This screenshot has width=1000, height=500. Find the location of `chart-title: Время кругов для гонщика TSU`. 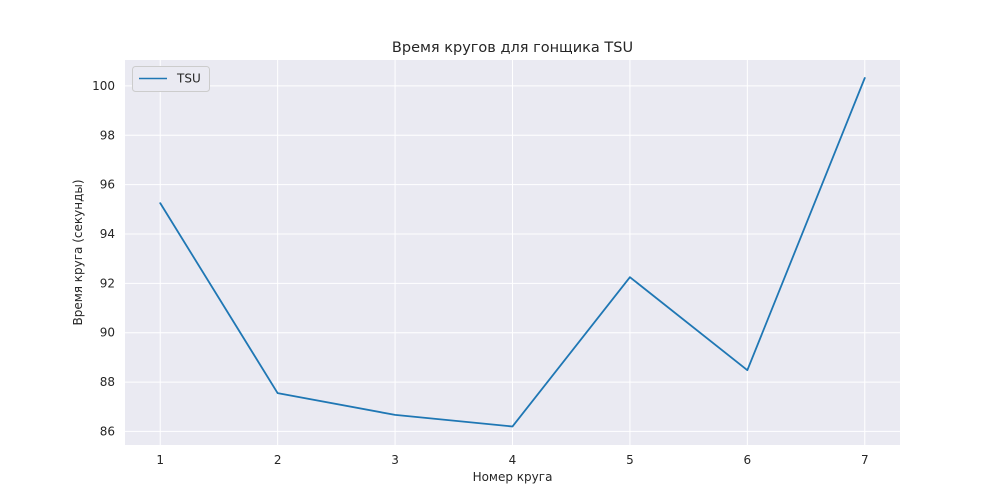

chart-title: Время кругов для гонщика TSU is located at coordinates (512, 48).